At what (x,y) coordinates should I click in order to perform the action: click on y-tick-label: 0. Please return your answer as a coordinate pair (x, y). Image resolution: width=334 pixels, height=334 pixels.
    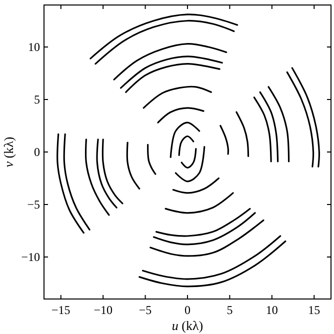
    Looking at the image, I should click on (37, 152).